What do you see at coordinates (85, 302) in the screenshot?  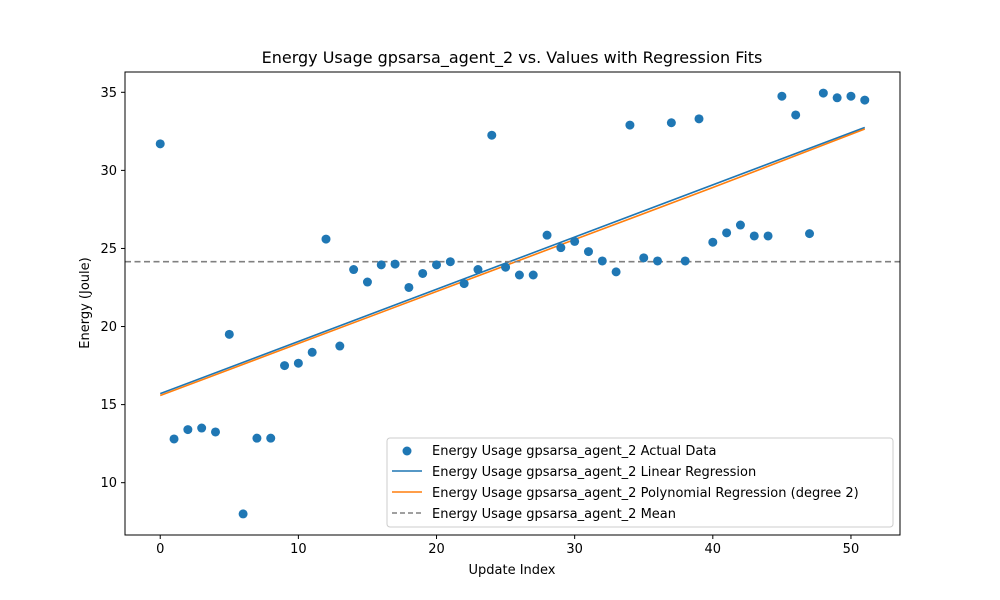 I see `y-axis-label: Energy (Joule)` at bounding box center [85, 302].